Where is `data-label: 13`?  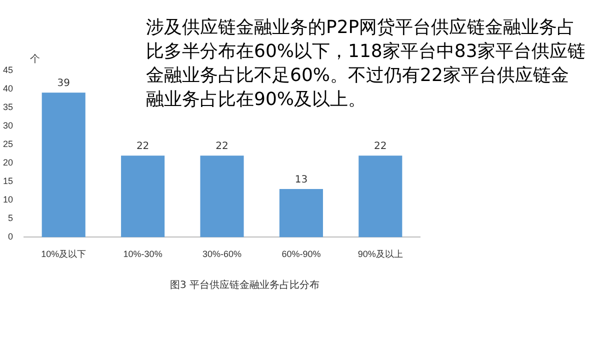 data-label: 13 is located at coordinates (301, 180).